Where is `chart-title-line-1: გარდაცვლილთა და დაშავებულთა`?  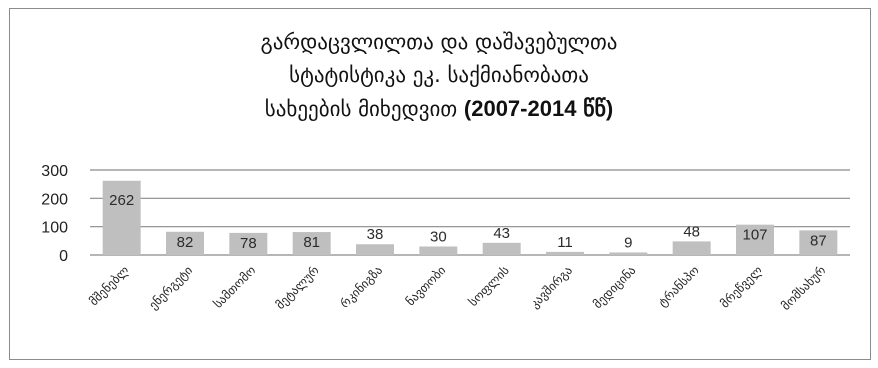 chart-title-line-1: გარდაცვლილთა და დაშავებულთა is located at coordinates (439, 42).